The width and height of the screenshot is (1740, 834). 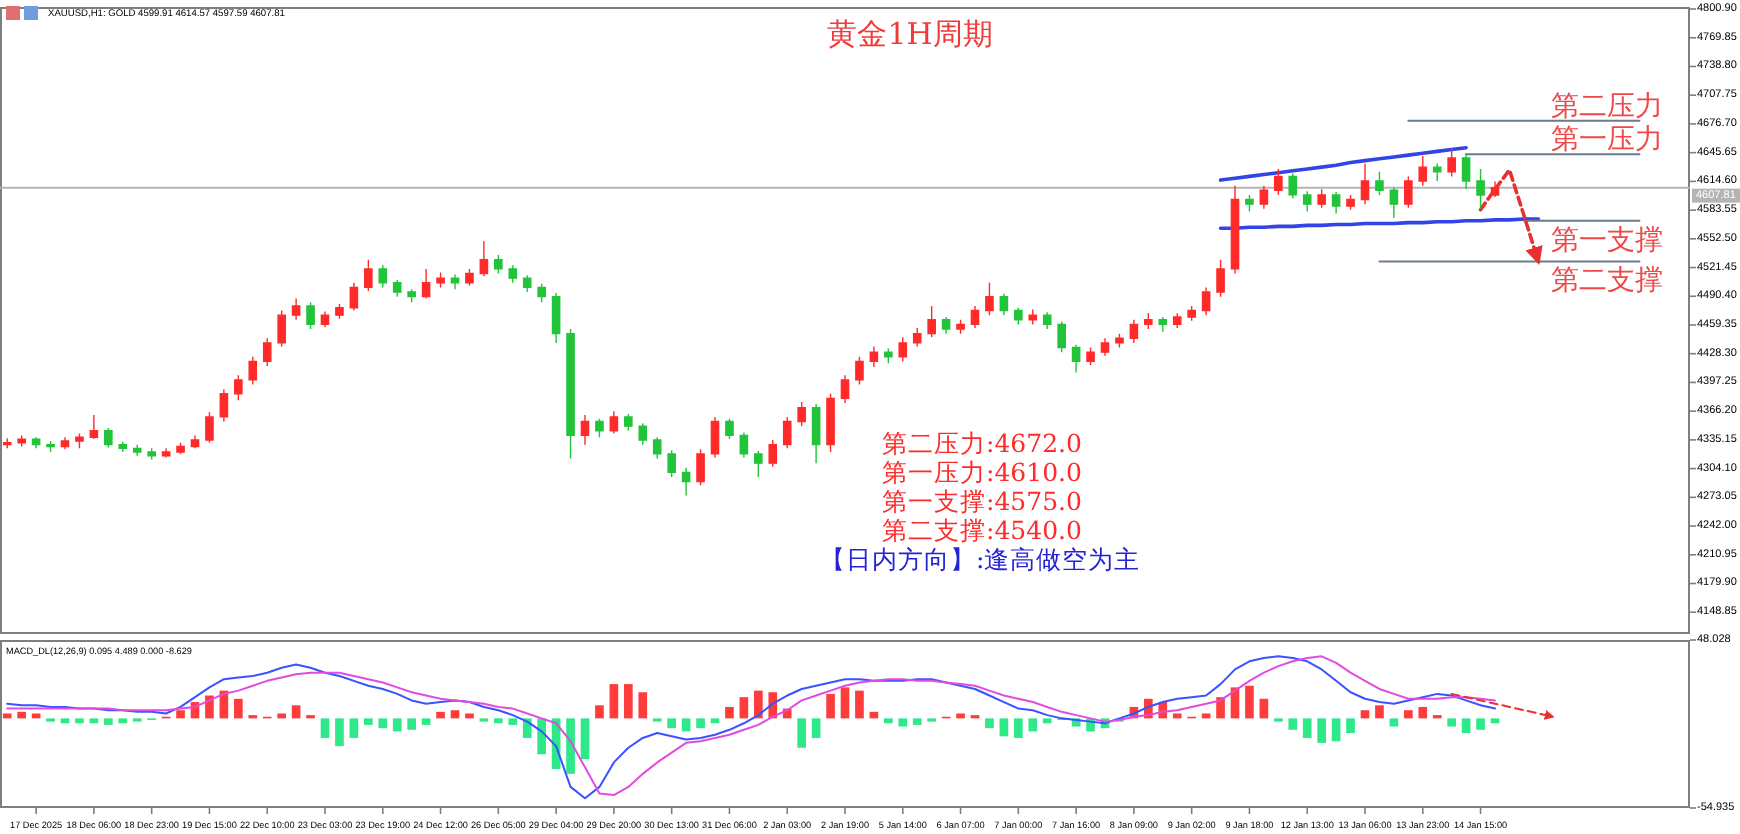 What do you see at coordinates (910, 34) in the screenshot?
I see `chart-title: 黄金1H周期` at bounding box center [910, 34].